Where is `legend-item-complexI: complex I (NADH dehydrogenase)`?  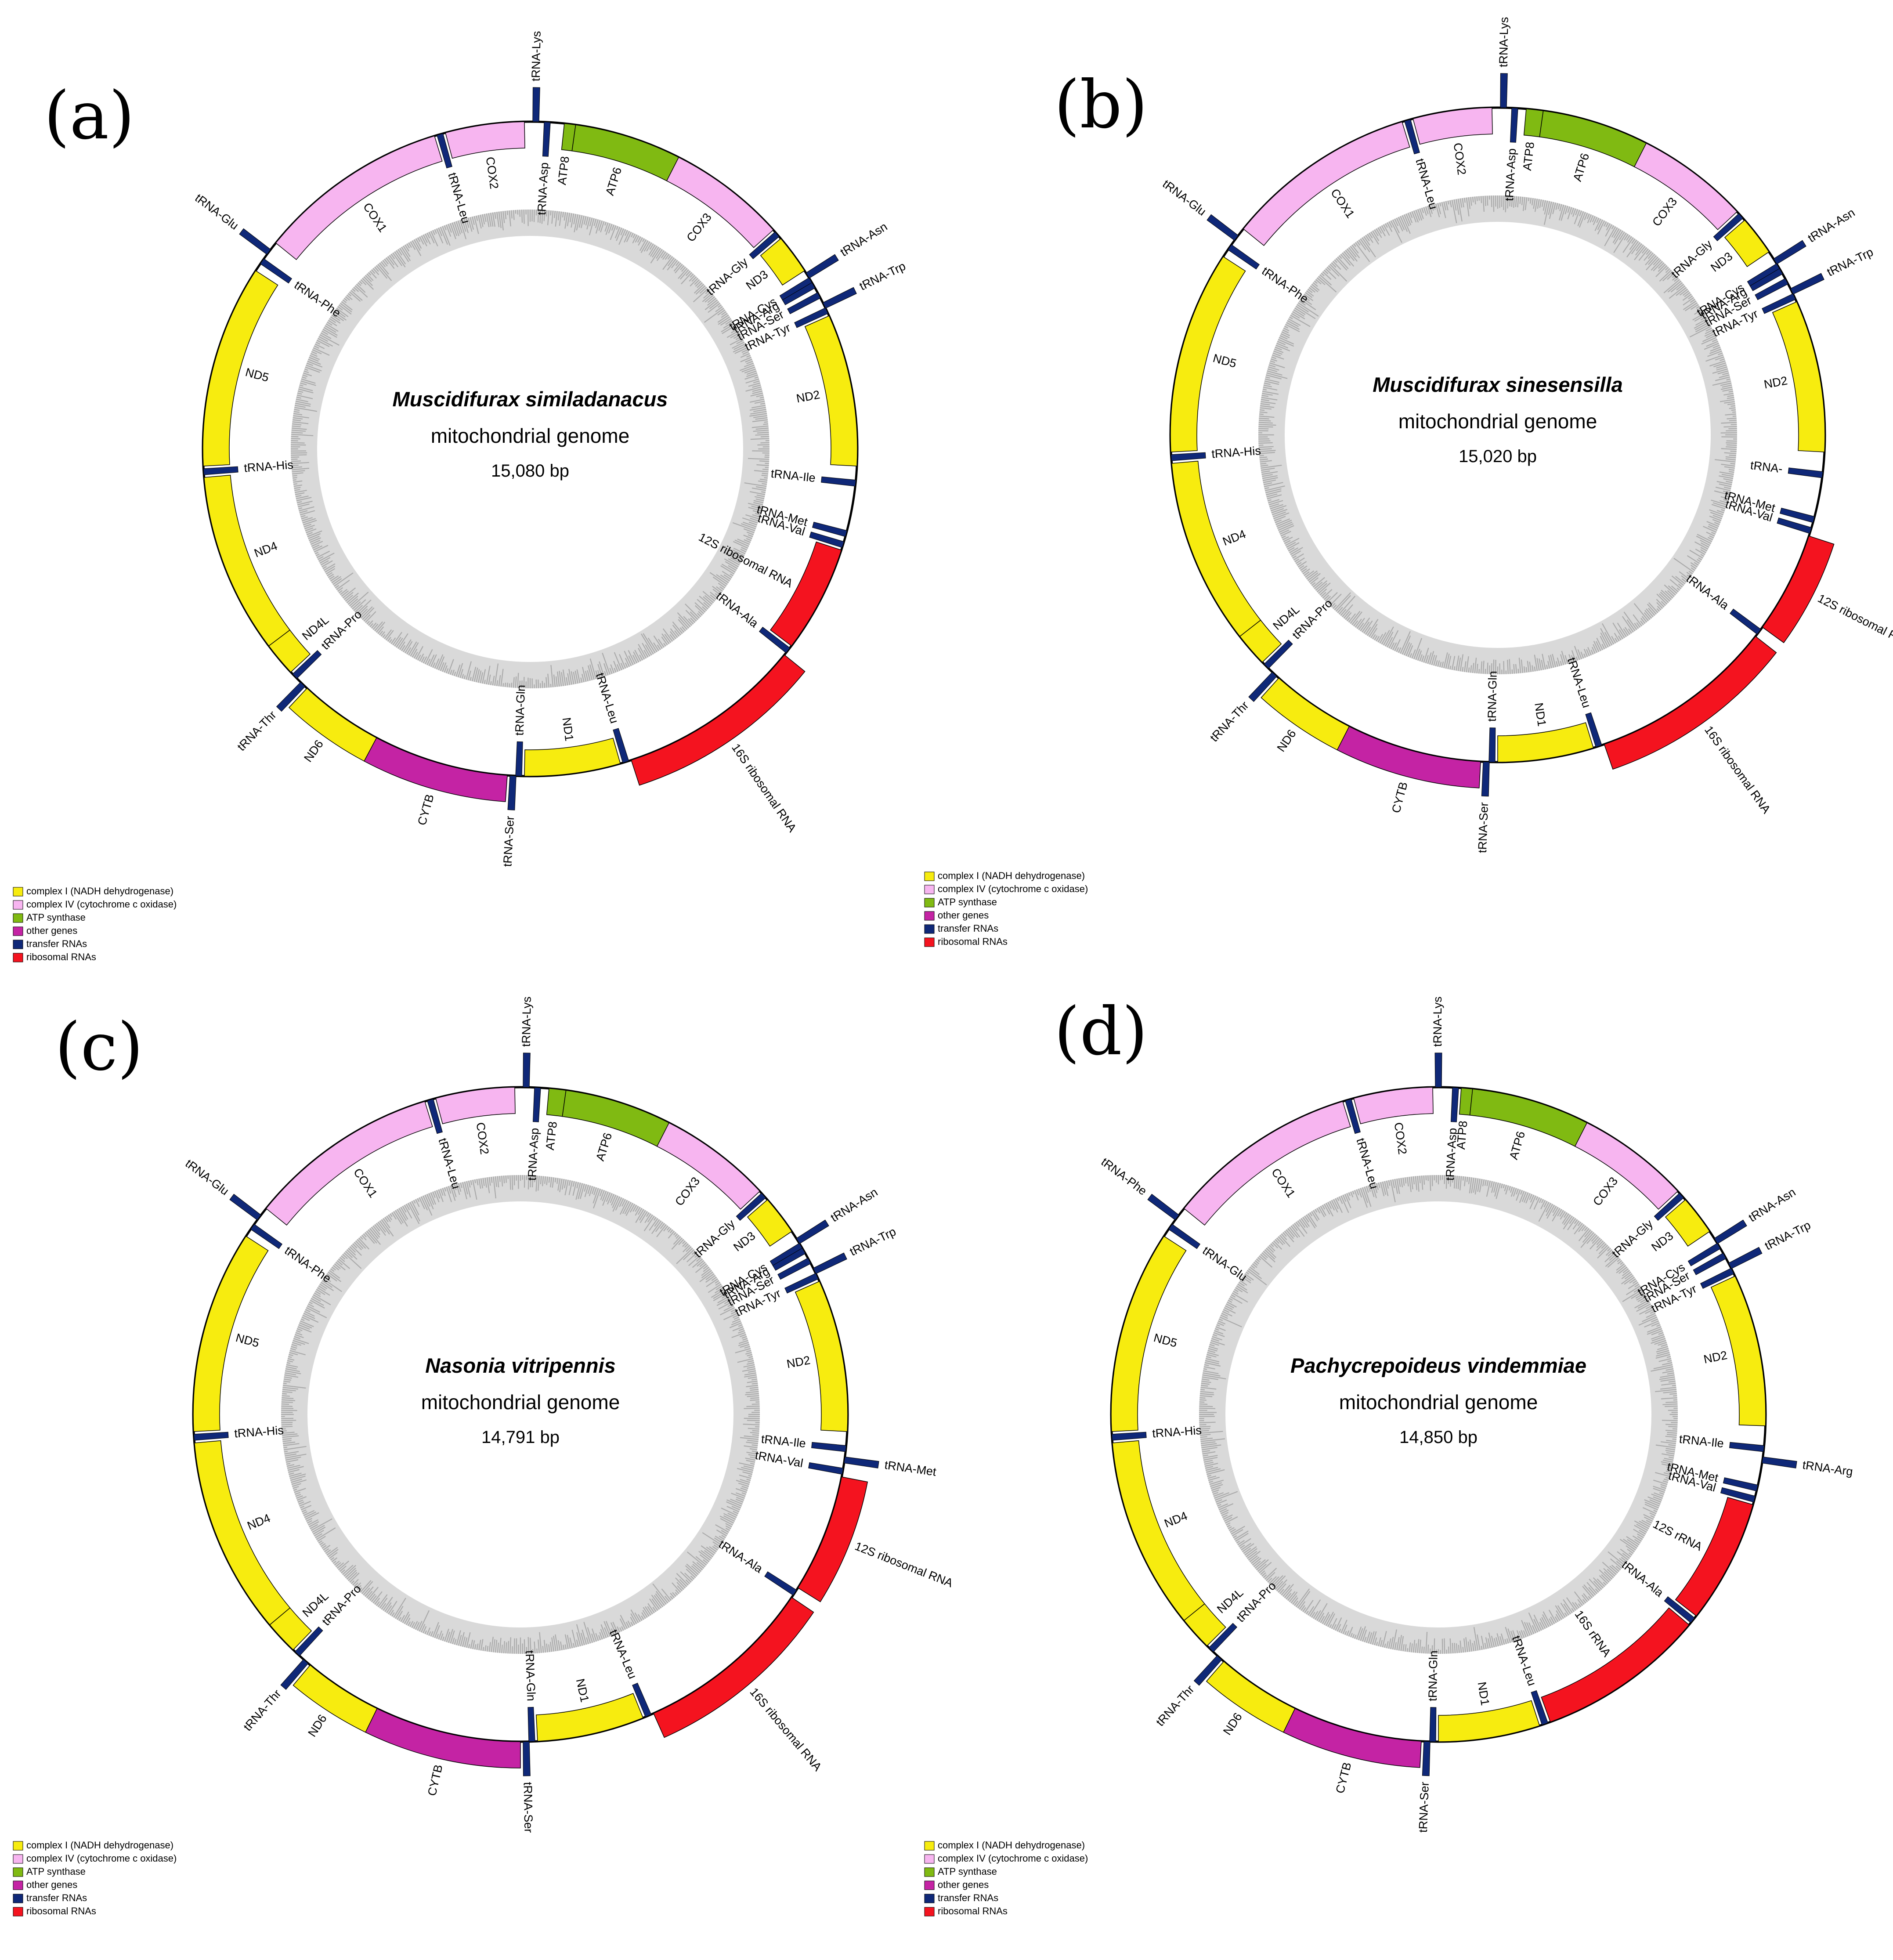 legend-item-complexI: complex I (NADH dehydrogenase) is located at coordinates (93, 1845).